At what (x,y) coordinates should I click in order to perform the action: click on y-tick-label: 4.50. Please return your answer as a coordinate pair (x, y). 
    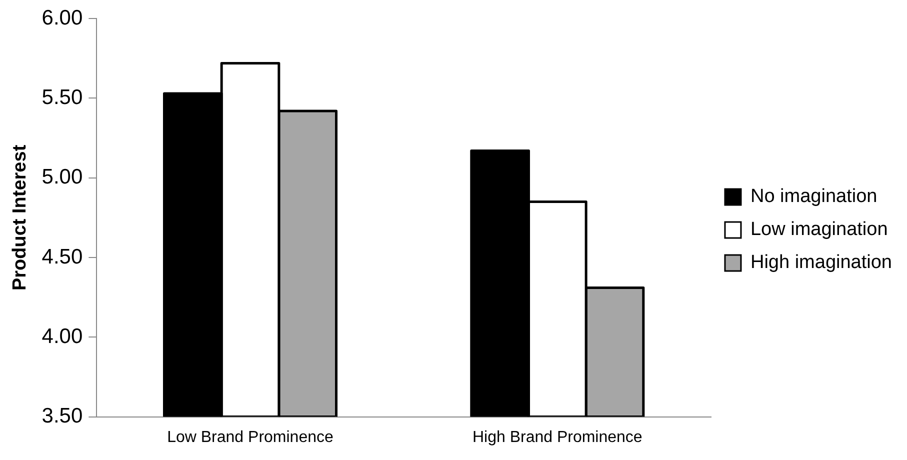
    Looking at the image, I should click on (62, 256).